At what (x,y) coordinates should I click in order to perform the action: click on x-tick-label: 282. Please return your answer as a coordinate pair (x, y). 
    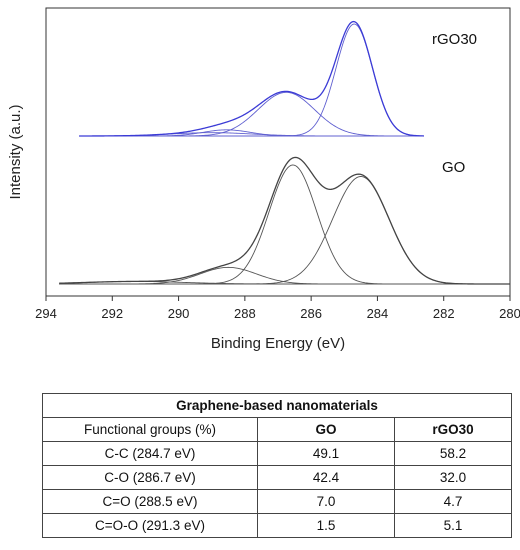
    Looking at the image, I should click on (444, 313).